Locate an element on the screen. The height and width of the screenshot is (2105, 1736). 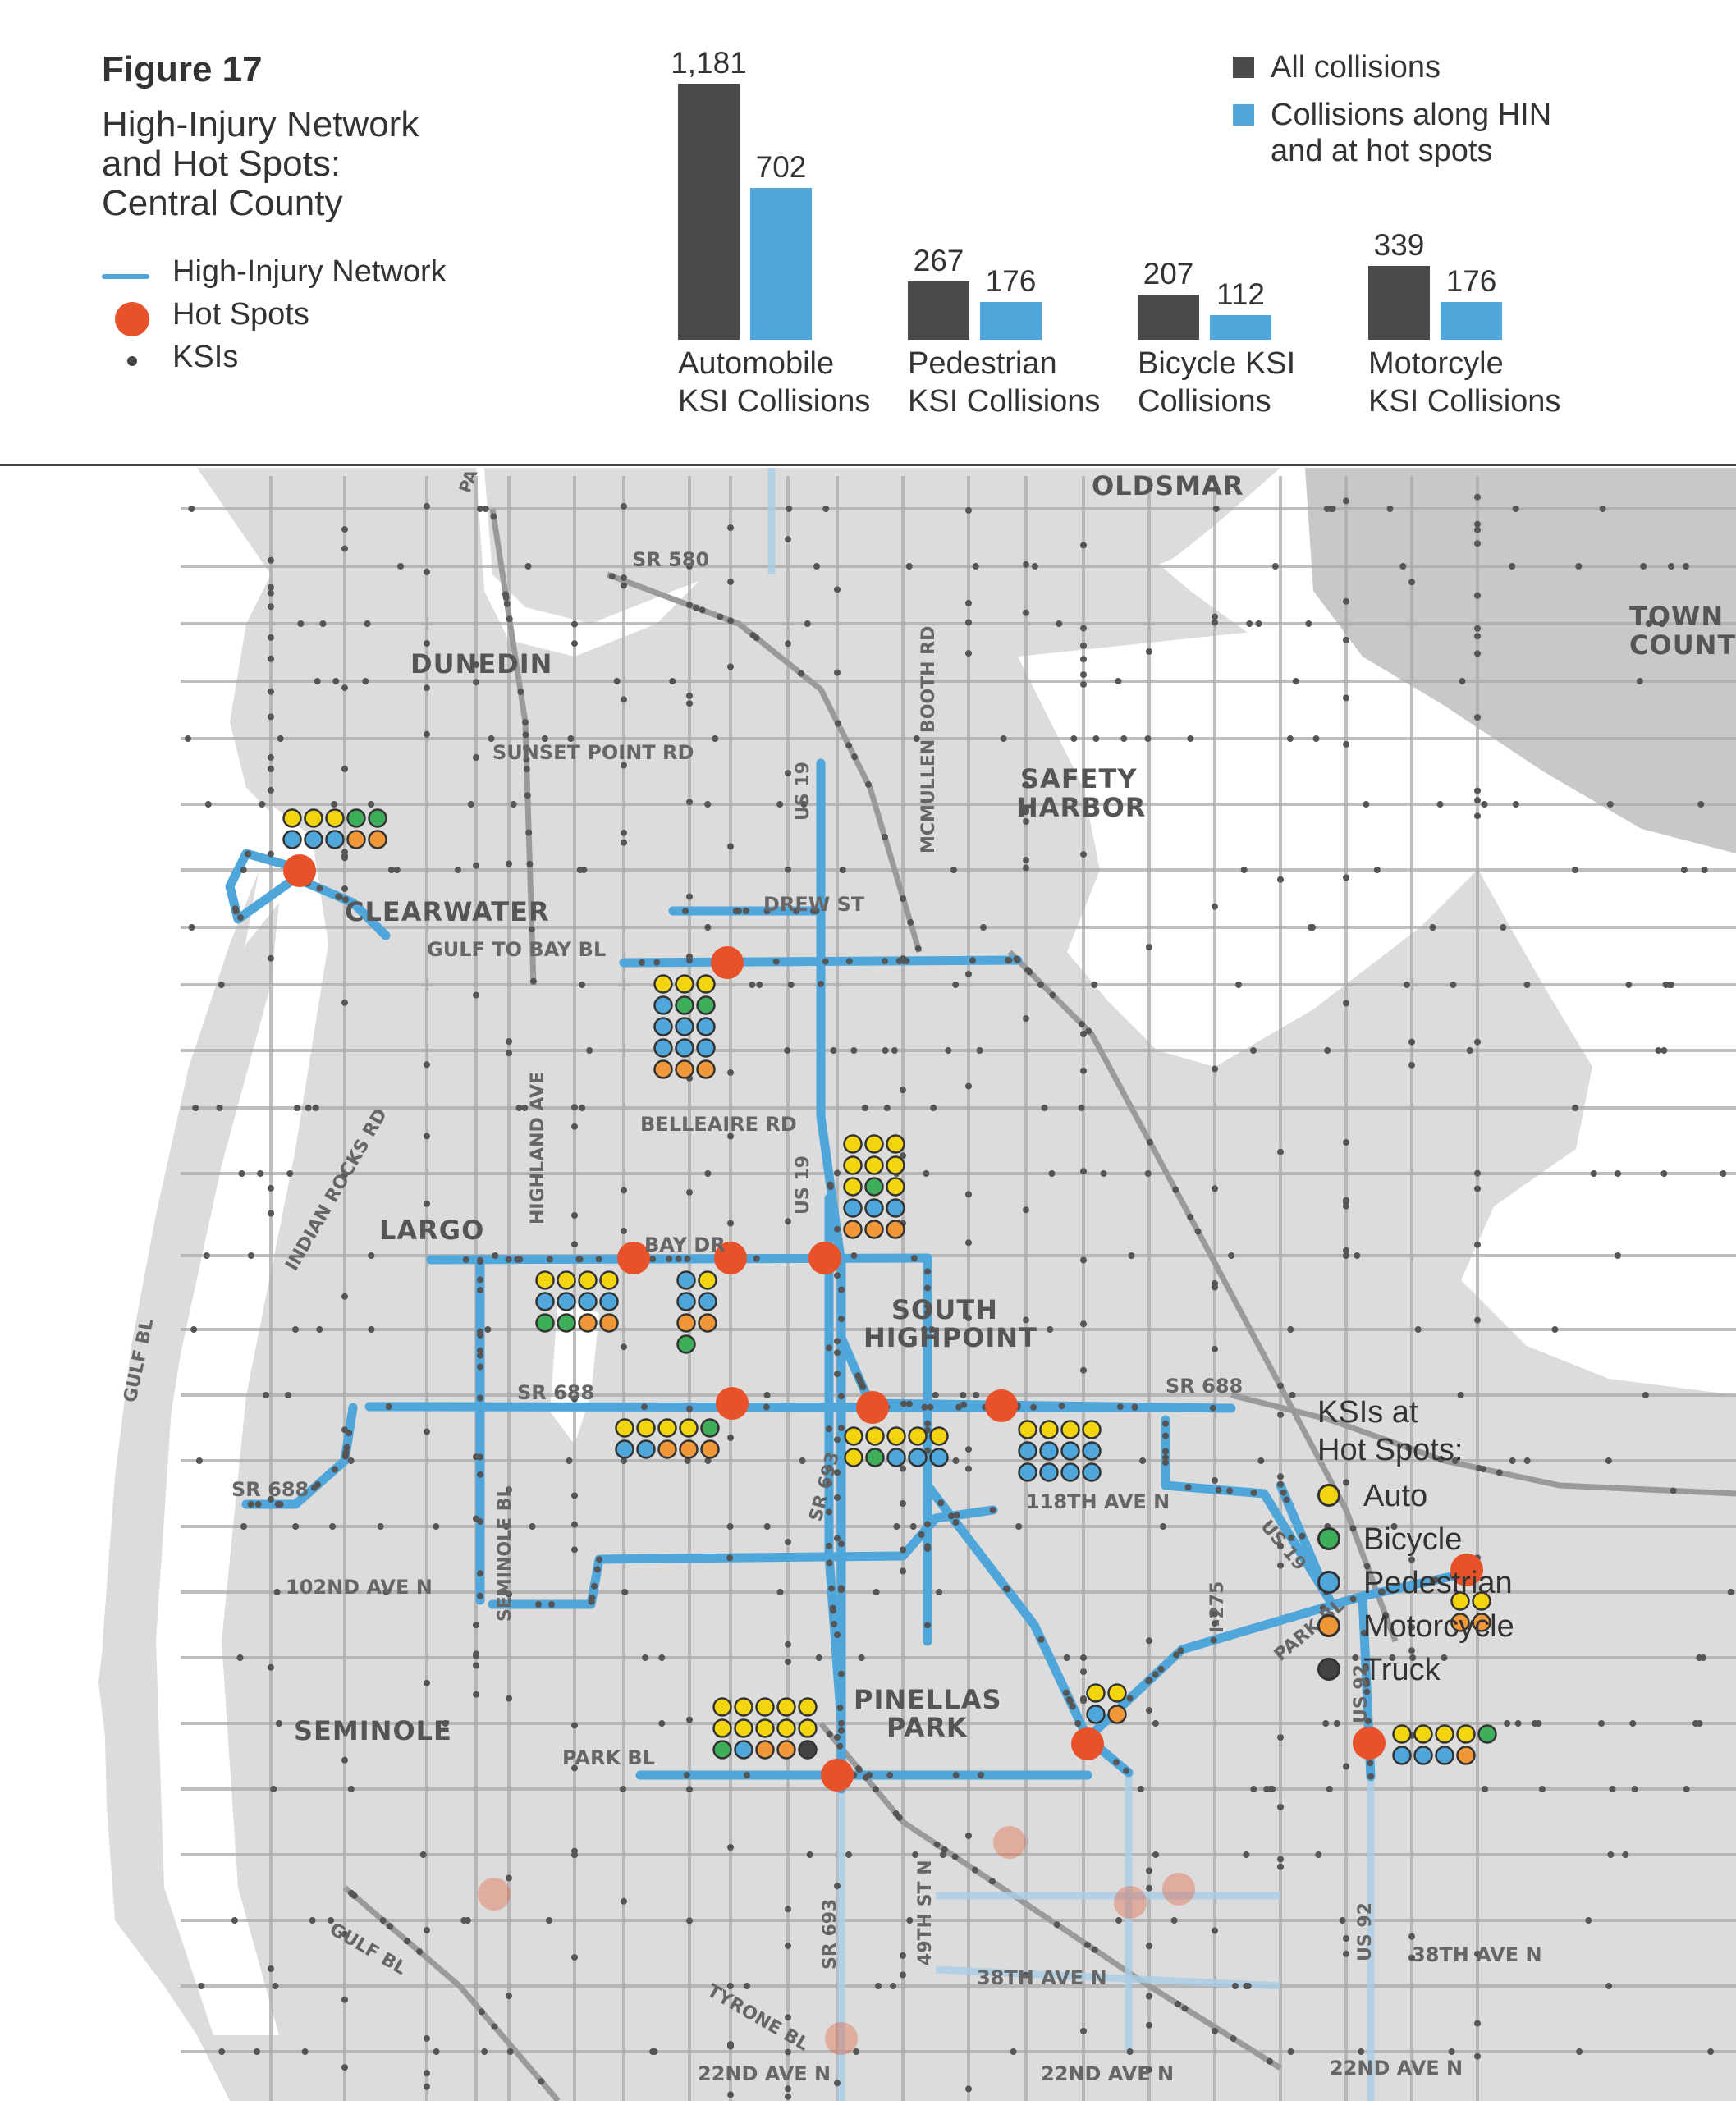
hot-spot is located at coordinates (872, 1407).